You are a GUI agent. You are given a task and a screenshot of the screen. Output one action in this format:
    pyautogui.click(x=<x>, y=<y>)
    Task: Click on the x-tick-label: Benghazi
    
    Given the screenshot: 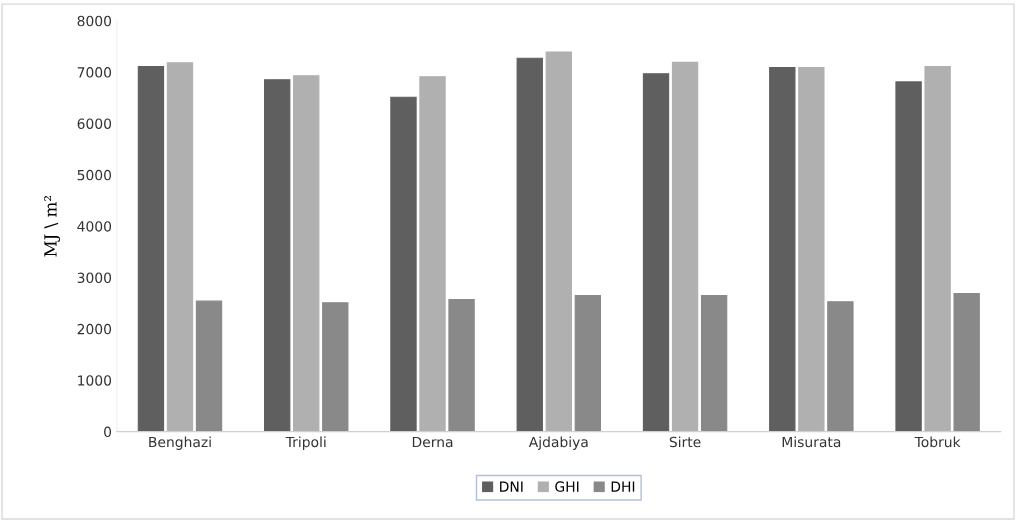 What is the action you would take?
    pyautogui.click(x=180, y=443)
    